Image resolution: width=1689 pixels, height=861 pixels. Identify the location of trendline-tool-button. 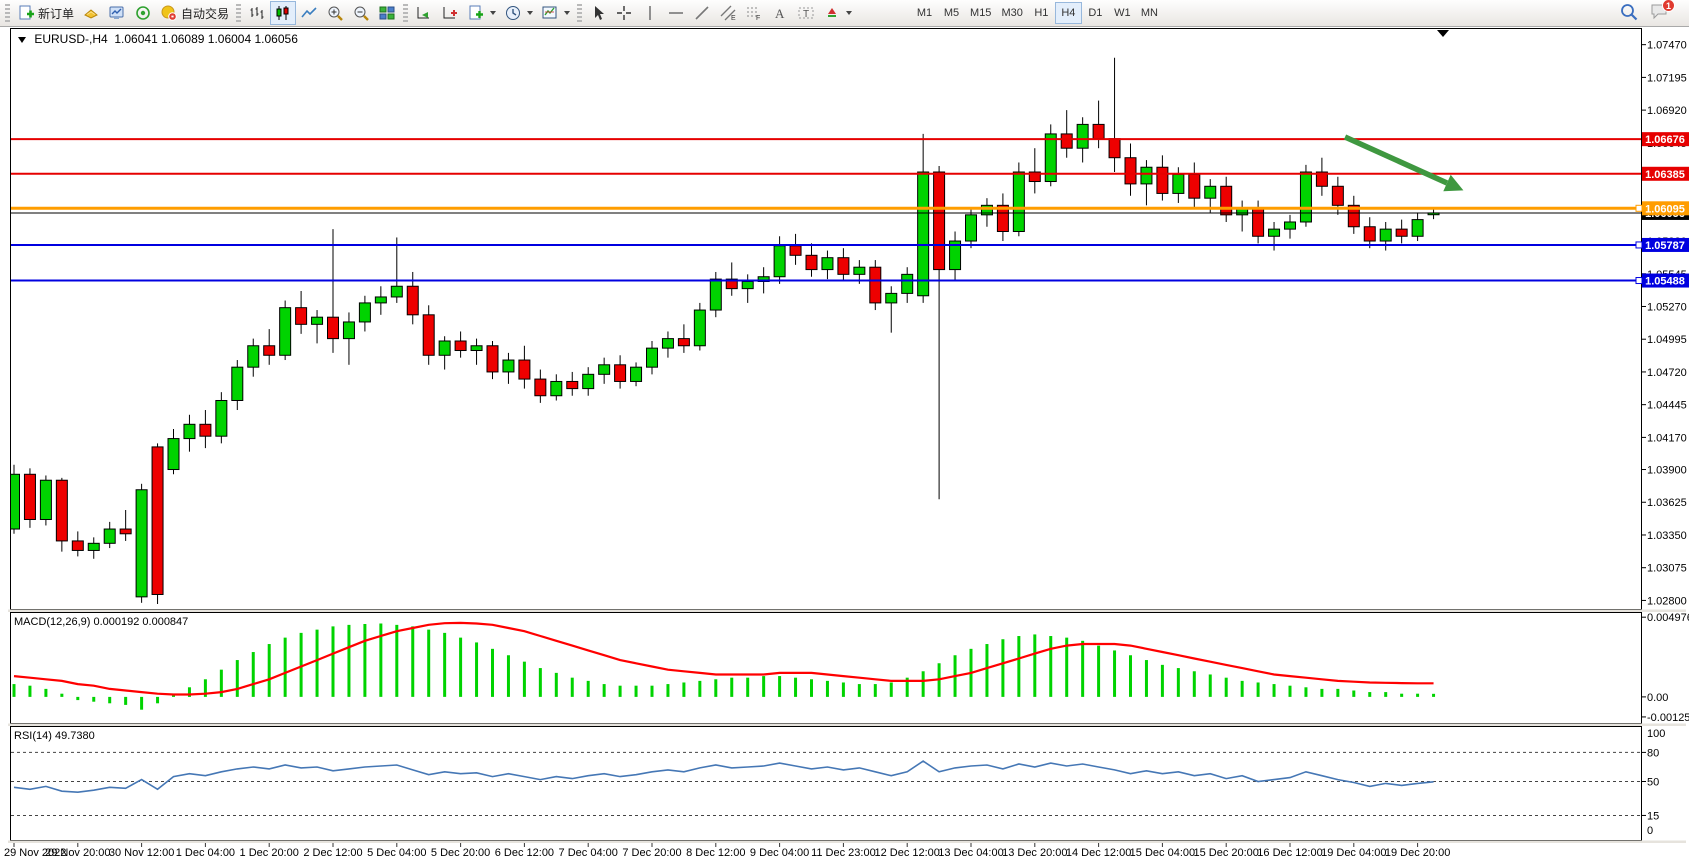
(702, 13).